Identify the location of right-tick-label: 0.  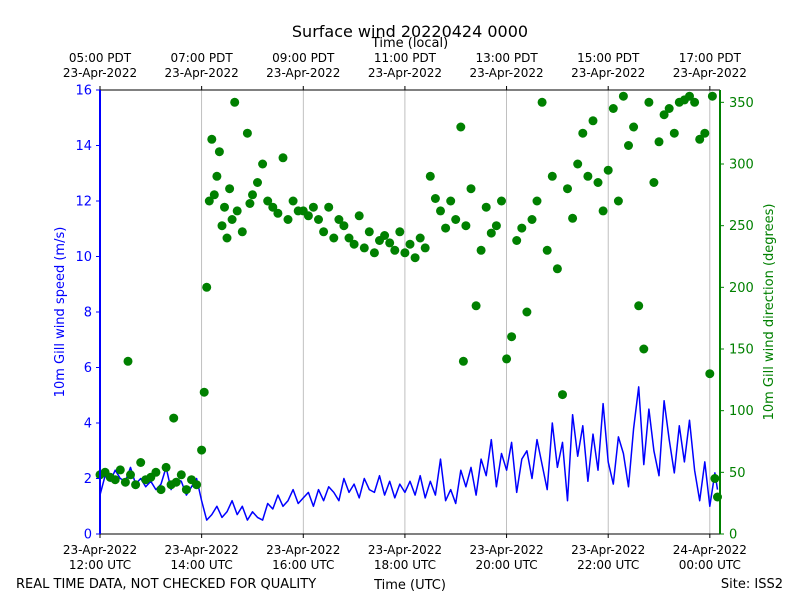
(733, 535).